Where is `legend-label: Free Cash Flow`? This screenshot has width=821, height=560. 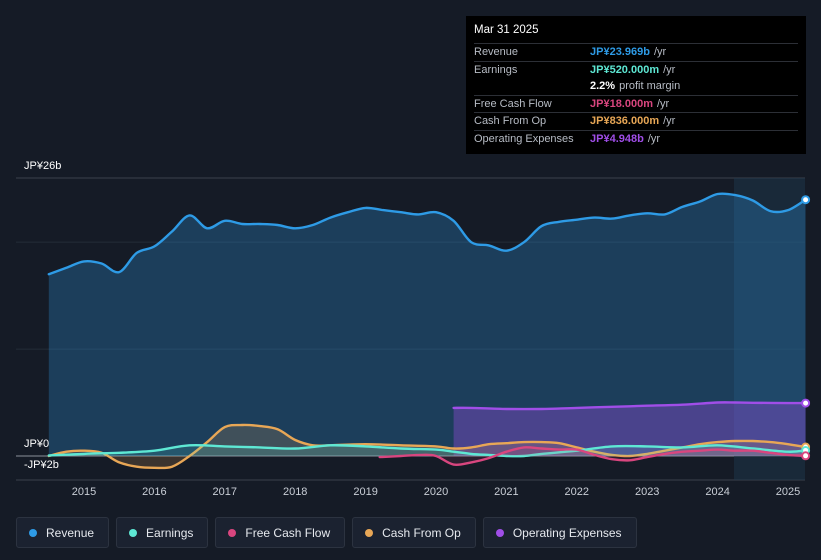
legend-label: Free Cash Flow is located at coordinates (288, 532).